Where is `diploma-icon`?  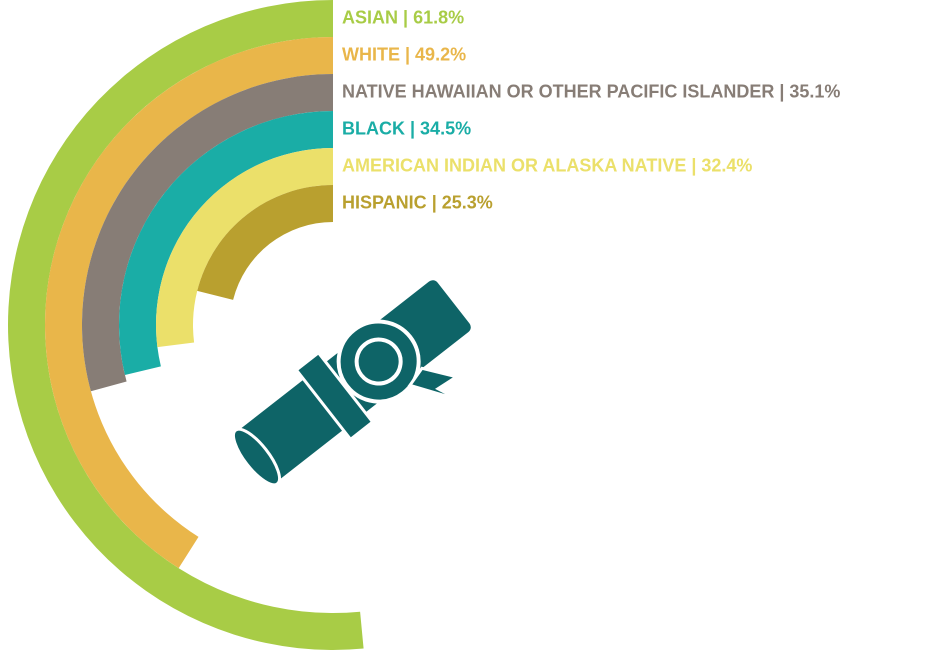
diploma-icon is located at coordinates (351, 383).